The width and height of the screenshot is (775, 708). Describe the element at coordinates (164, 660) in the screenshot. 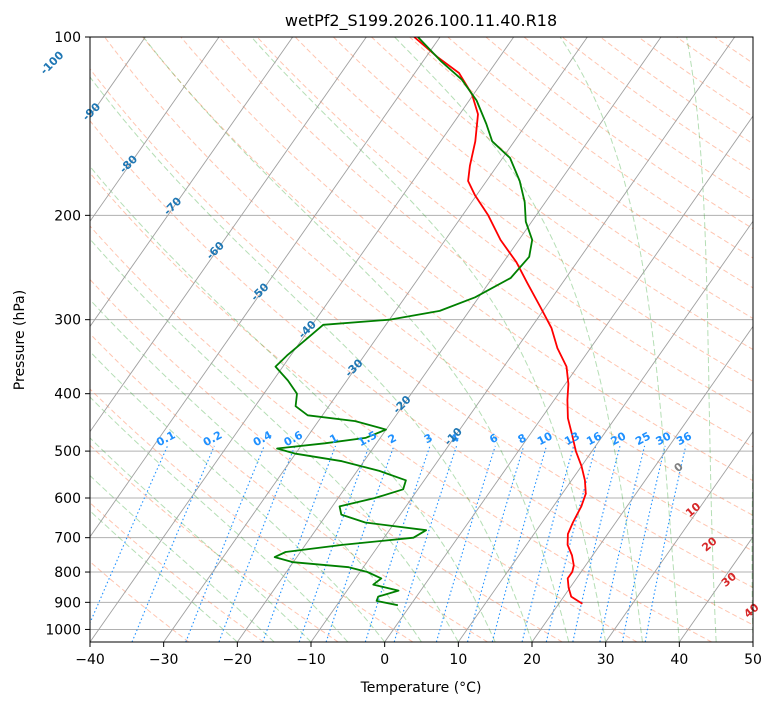

I see `x-tick-label: −30` at that location.